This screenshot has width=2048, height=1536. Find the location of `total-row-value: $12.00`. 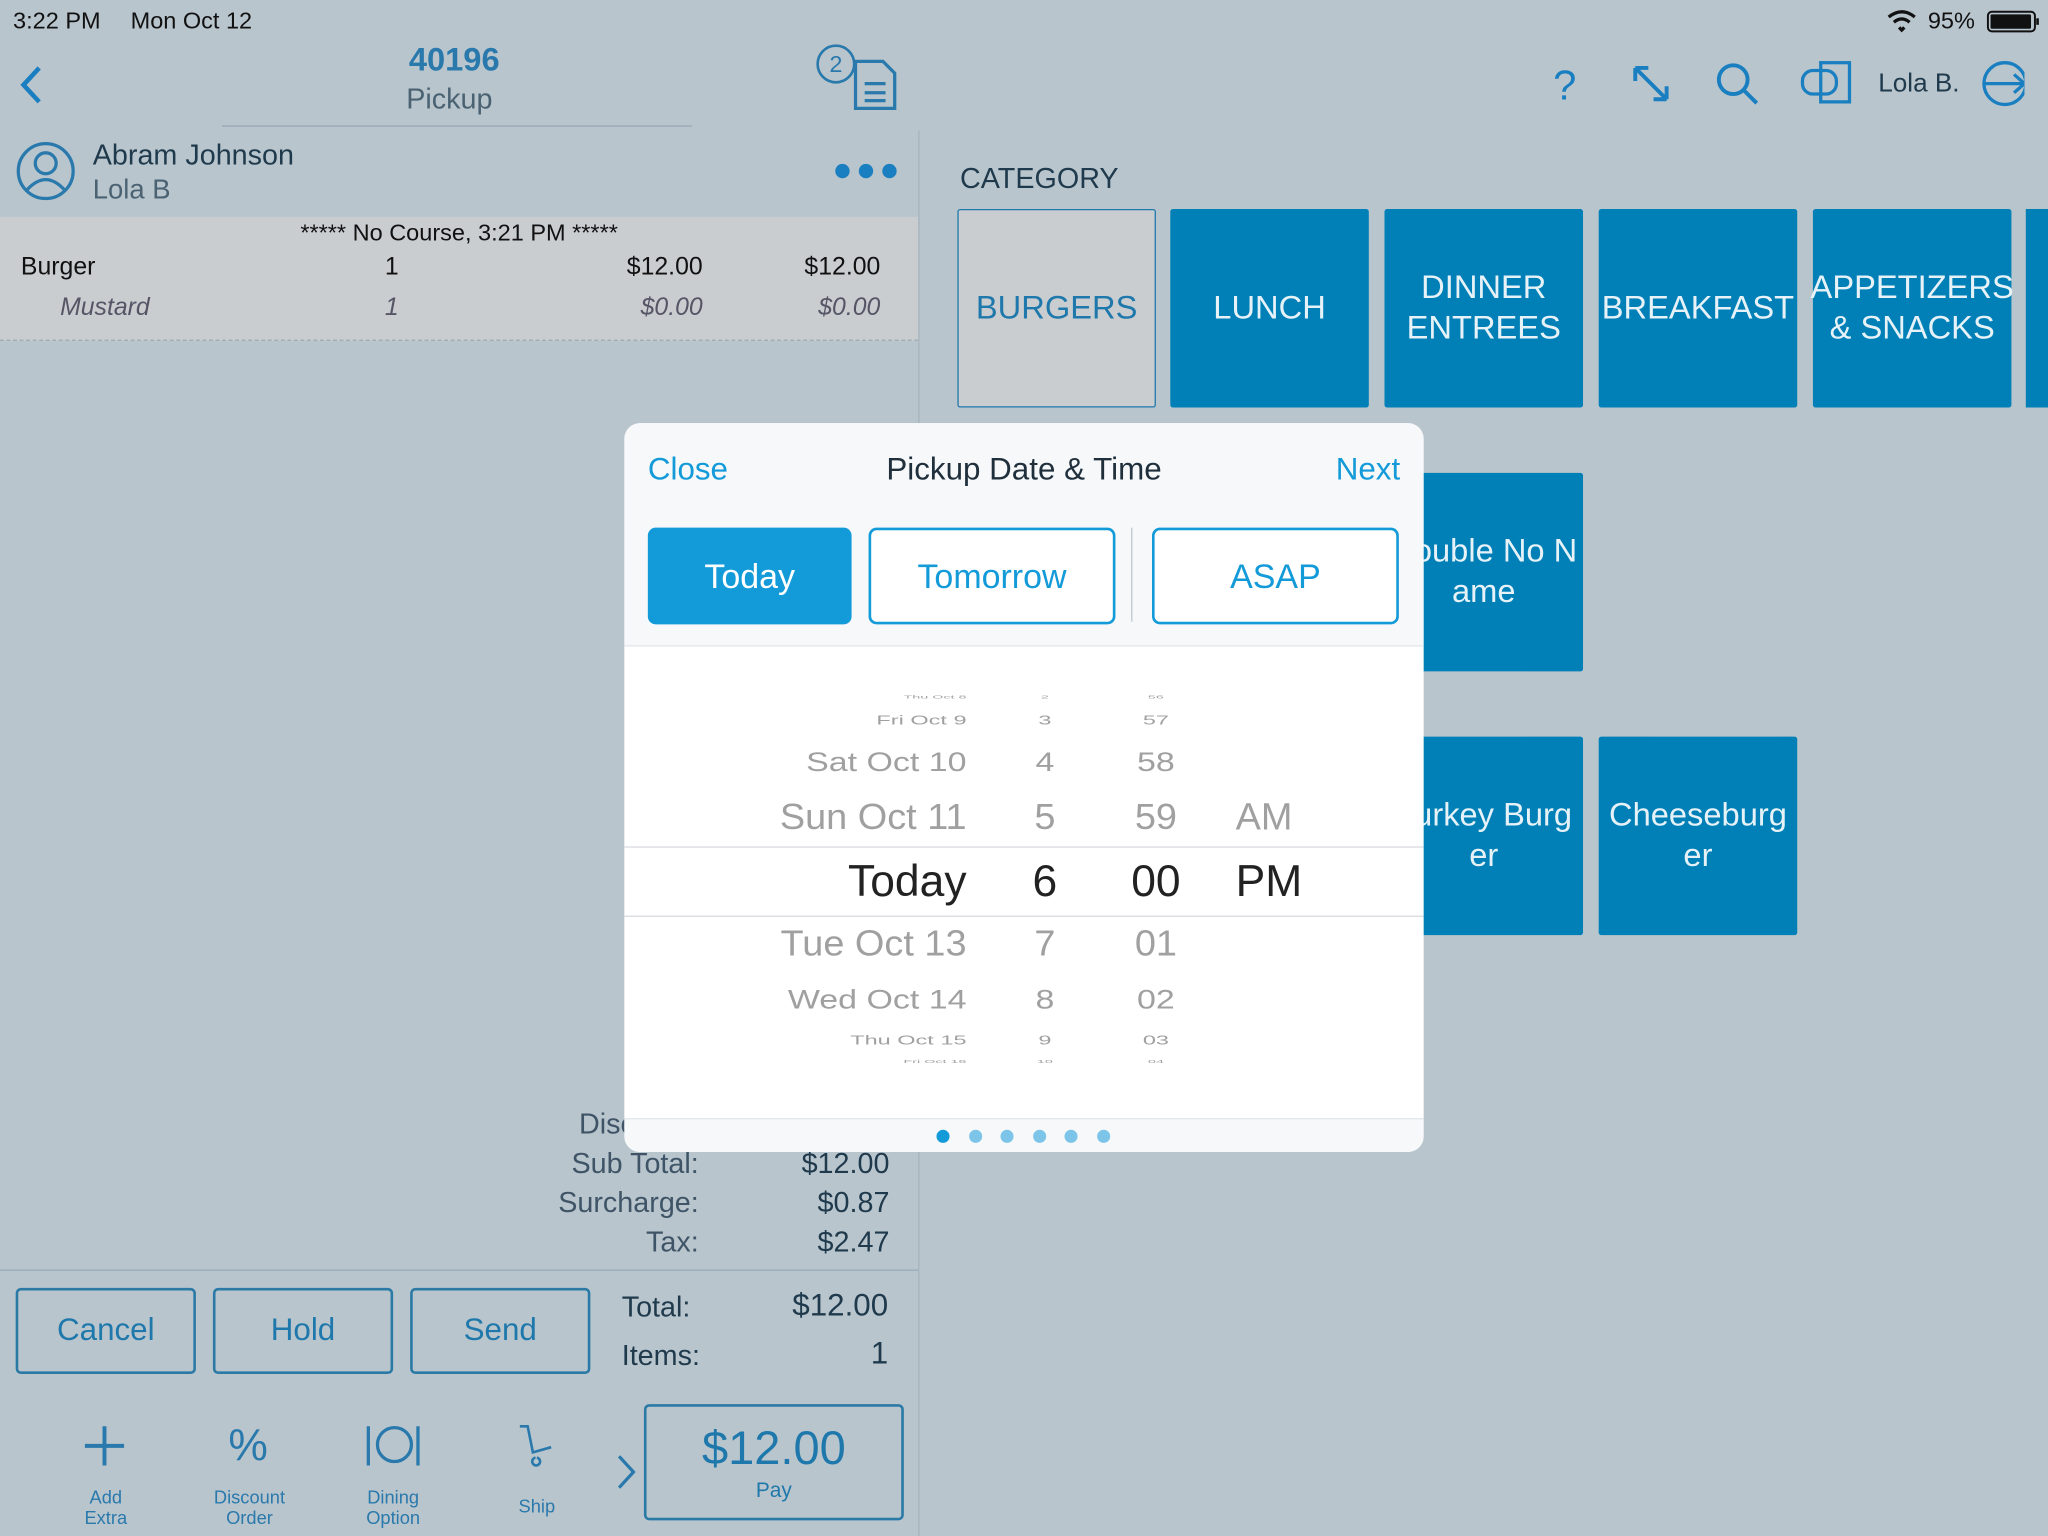

total-row-value: $12.00 is located at coordinates (845, 1163).